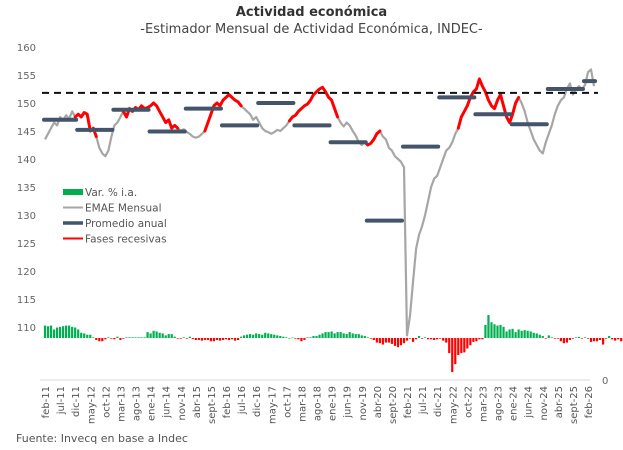  I want to click on legend-label: Fases recesivas, so click(126, 240).